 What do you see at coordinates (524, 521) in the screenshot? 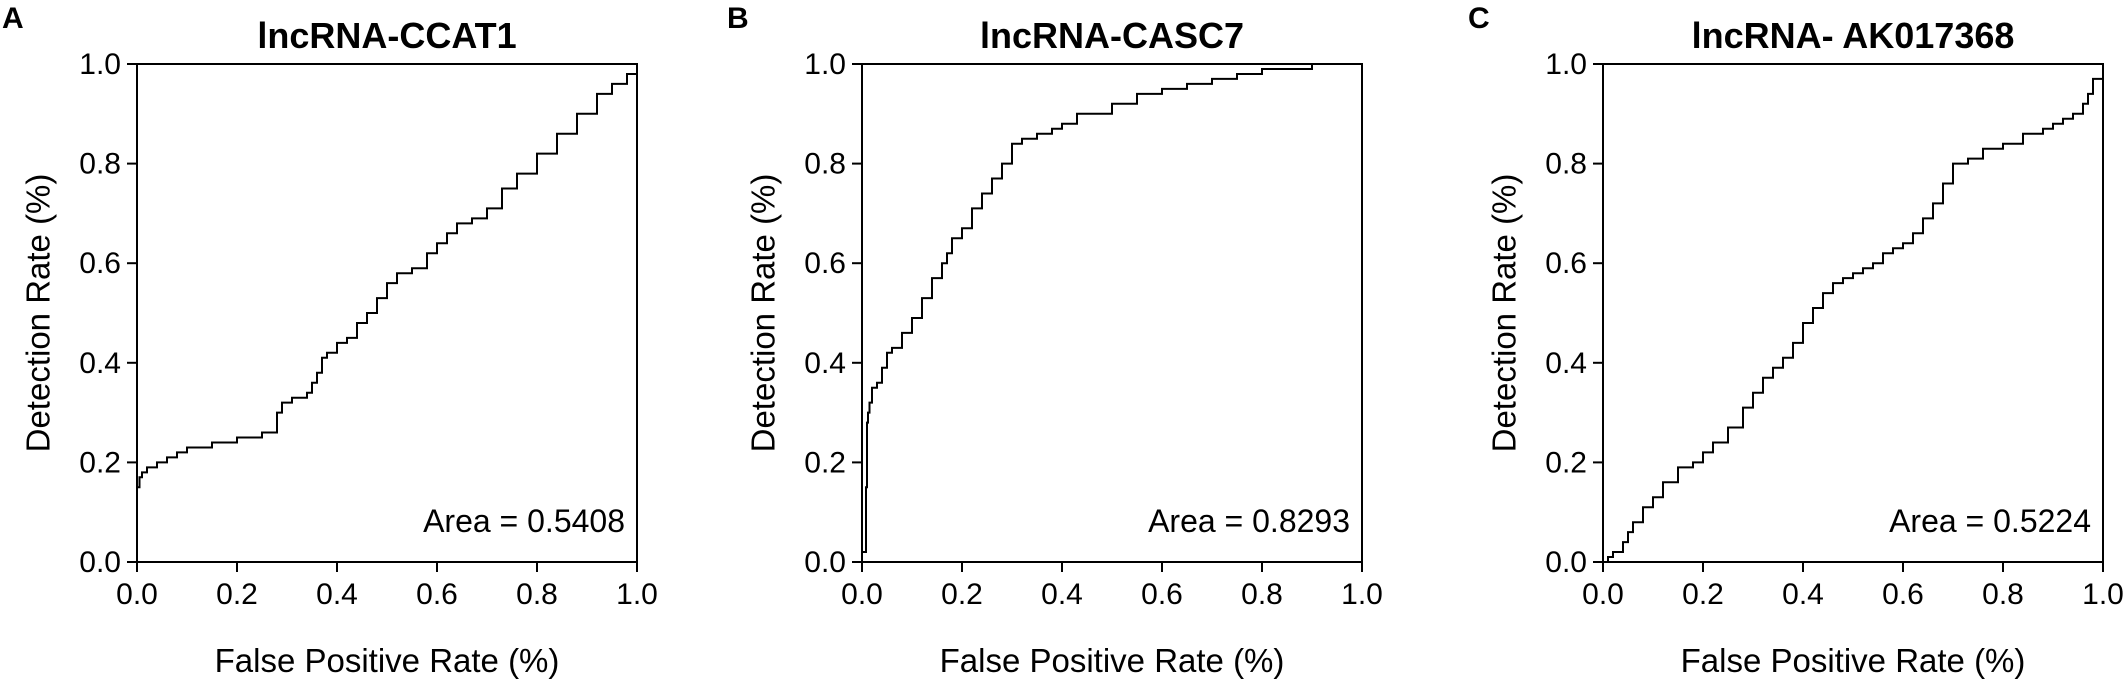
I see `area-annotation: Area = 0.5408` at bounding box center [524, 521].